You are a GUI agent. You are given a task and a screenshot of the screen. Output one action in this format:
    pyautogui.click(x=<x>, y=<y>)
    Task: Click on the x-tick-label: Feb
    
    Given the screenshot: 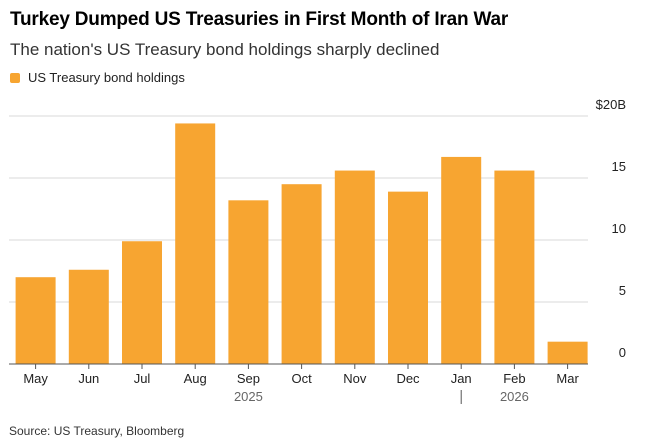 What is the action you would take?
    pyautogui.click(x=514, y=378)
    